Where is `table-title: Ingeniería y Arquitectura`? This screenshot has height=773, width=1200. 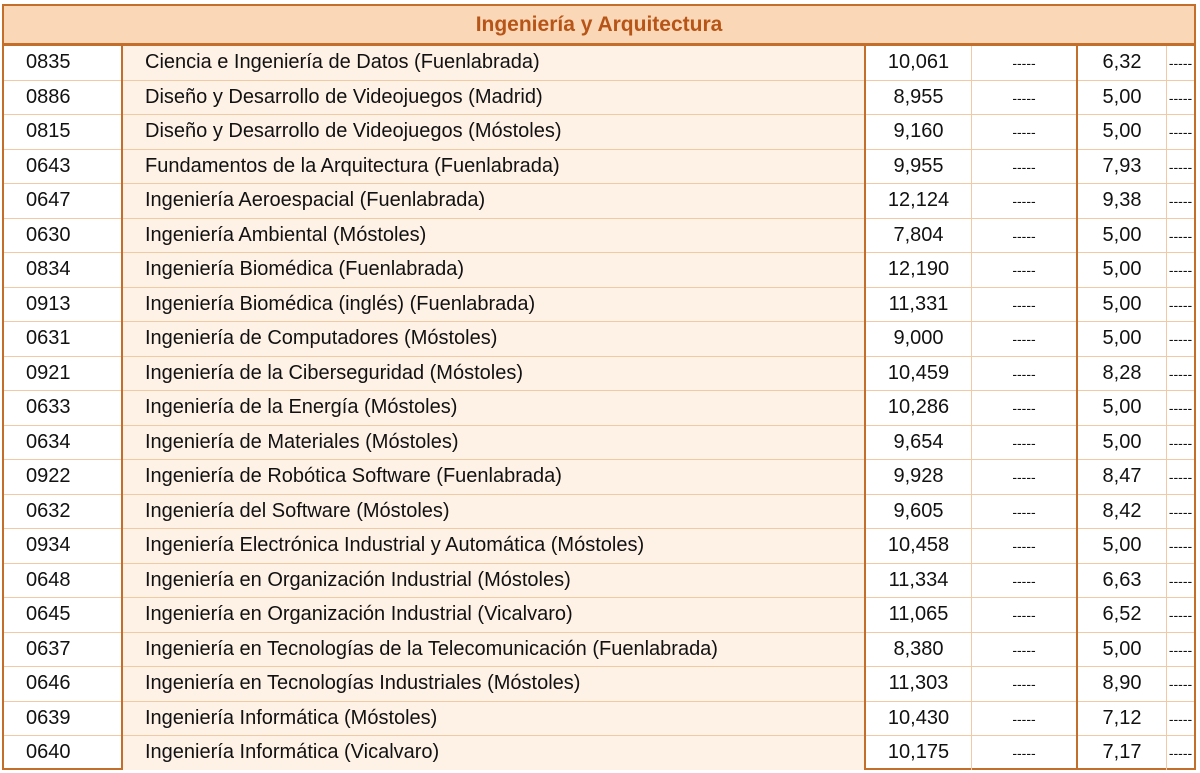 table-title: Ingeniería y Arquitectura is located at coordinates (599, 26).